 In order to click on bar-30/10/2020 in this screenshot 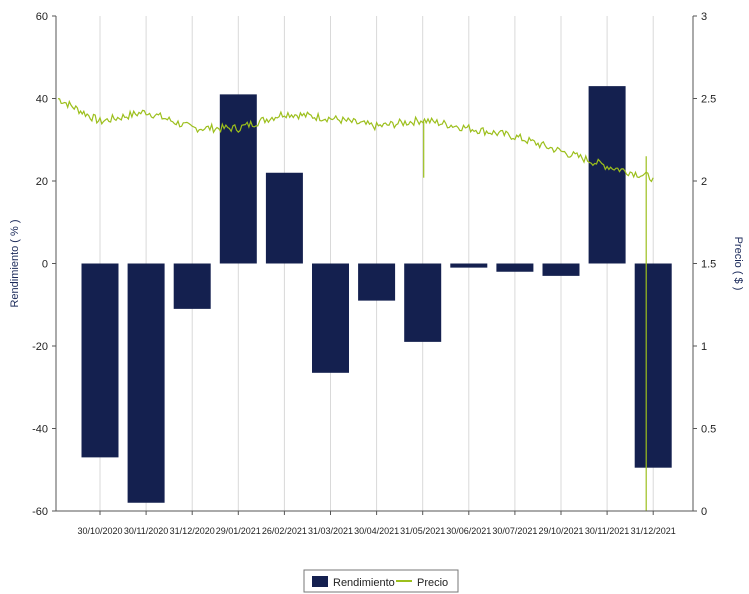, I will do `click(100, 360)`.